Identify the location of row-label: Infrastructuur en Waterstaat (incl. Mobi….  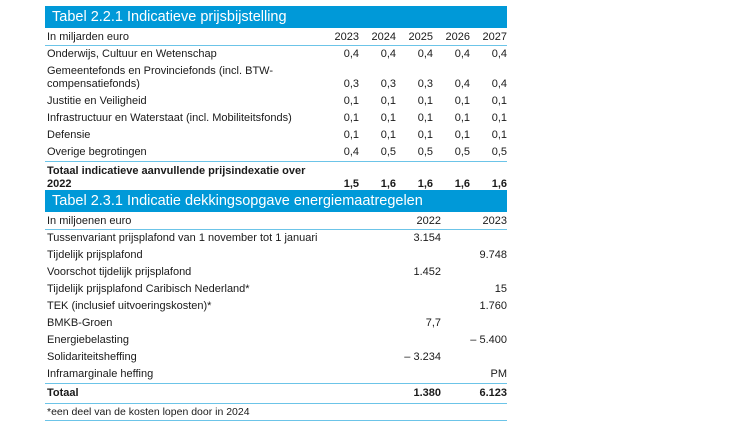
(169, 118).